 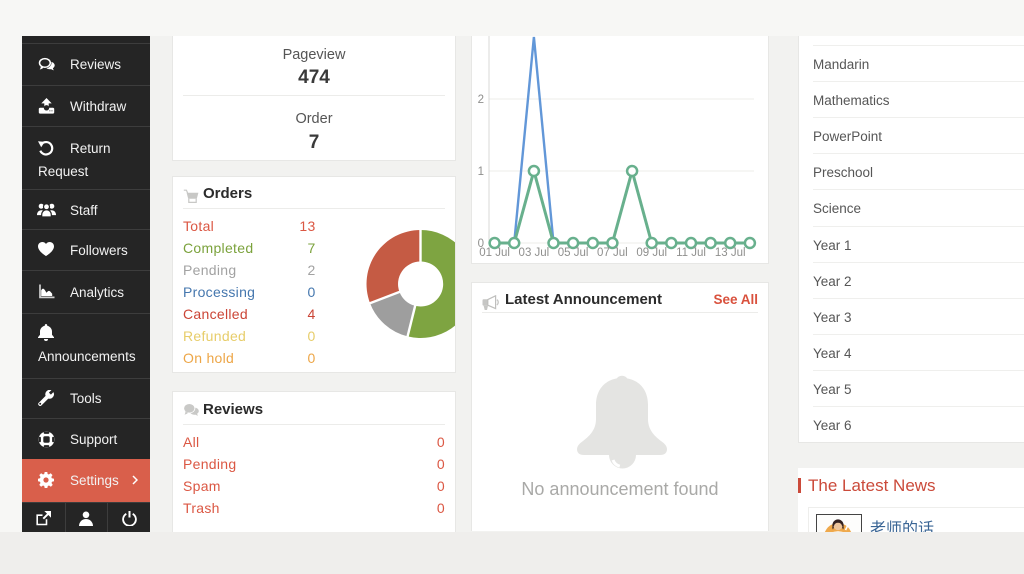 I want to click on svg-text: 13 Jul, so click(x=730, y=253).